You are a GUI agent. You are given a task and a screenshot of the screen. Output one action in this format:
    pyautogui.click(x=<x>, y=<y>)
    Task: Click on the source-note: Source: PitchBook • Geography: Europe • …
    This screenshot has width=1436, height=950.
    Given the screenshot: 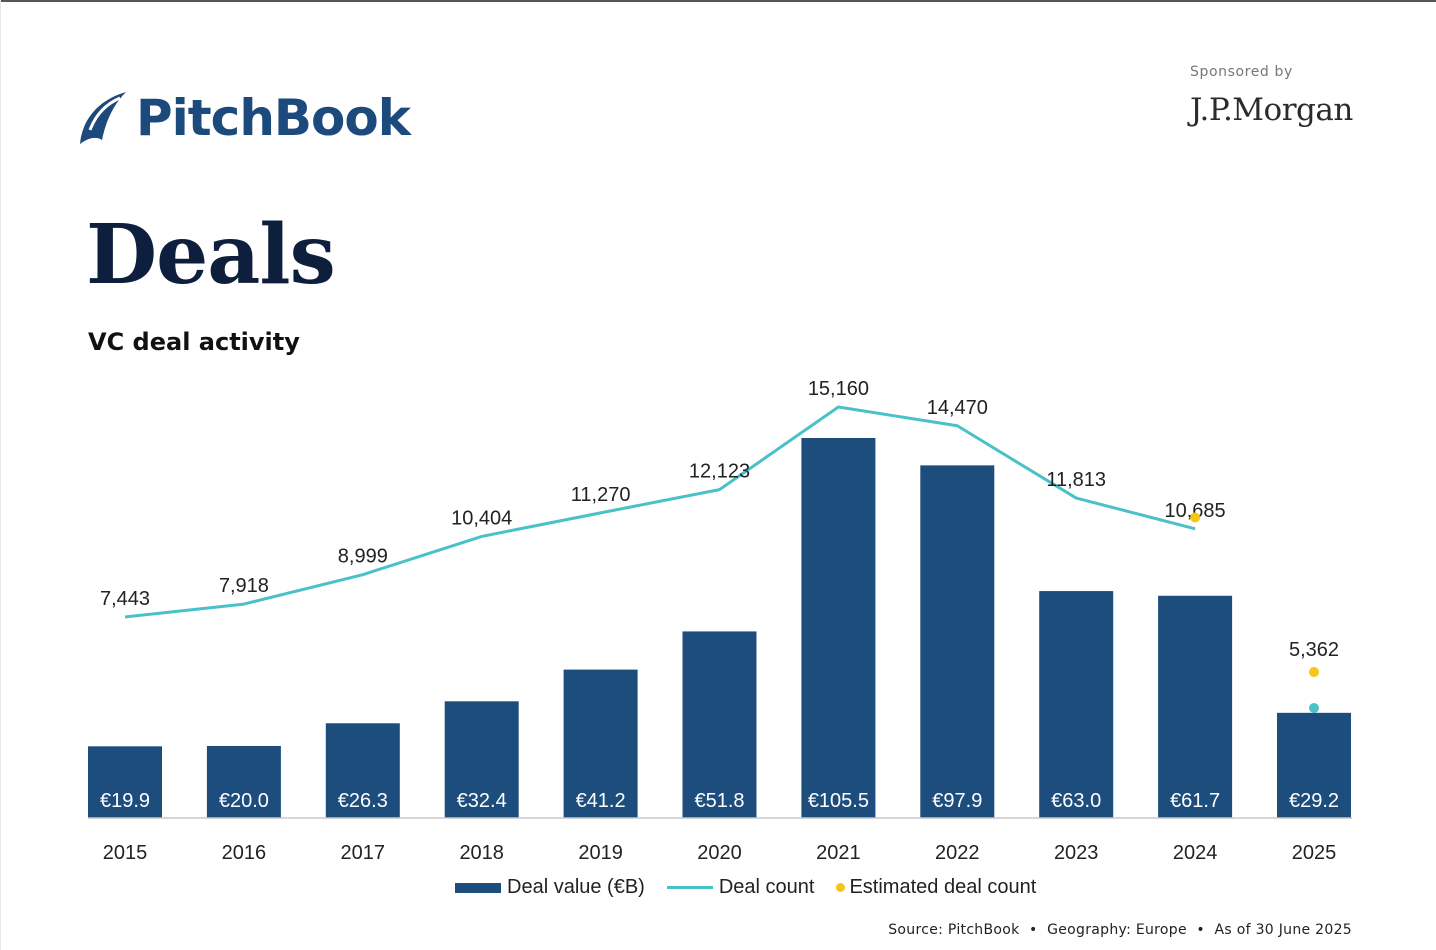 What is the action you would take?
    pyautogui.click(x=1120, y=930)
    